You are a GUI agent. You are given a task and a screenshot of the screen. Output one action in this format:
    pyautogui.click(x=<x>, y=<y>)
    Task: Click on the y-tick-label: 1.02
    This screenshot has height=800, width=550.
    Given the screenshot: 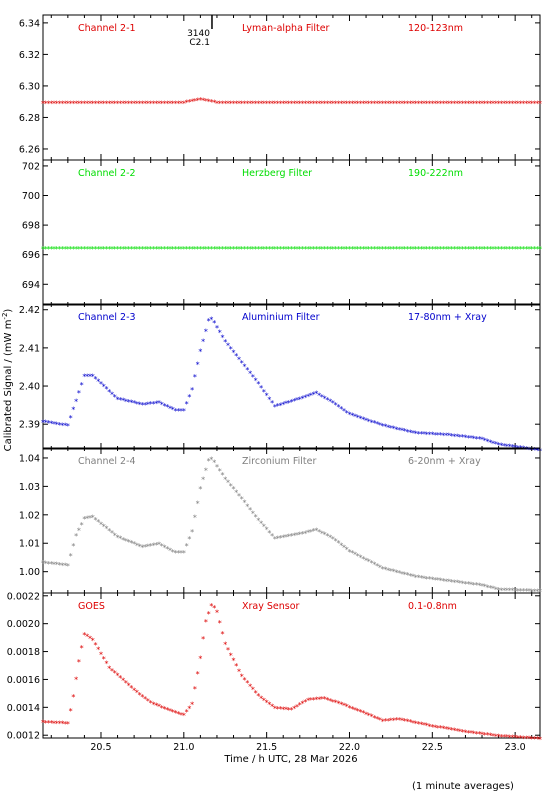 What is the action you would take?
    pyautogui.click(x=29, y=515)
    